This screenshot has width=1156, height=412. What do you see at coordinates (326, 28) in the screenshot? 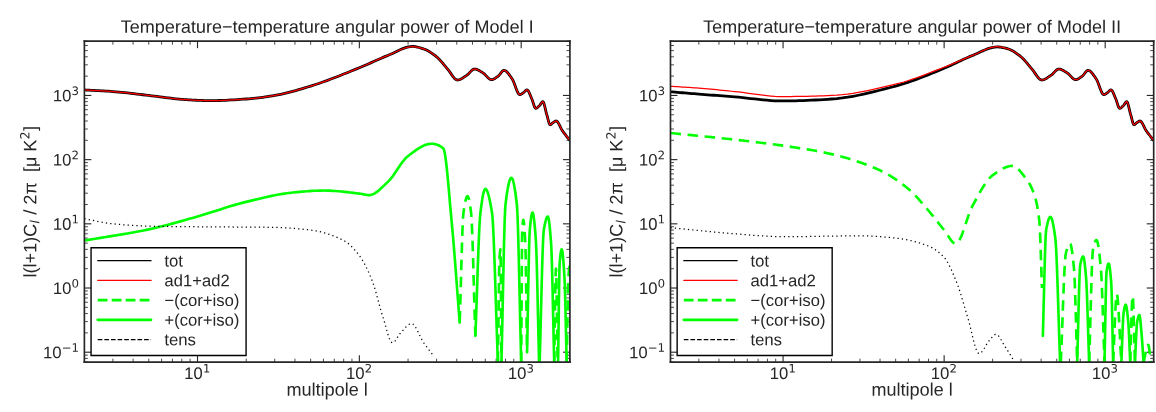
I see `chart-title: Temperature−temperature angular power of Model I` at bounding box center [326, 28].